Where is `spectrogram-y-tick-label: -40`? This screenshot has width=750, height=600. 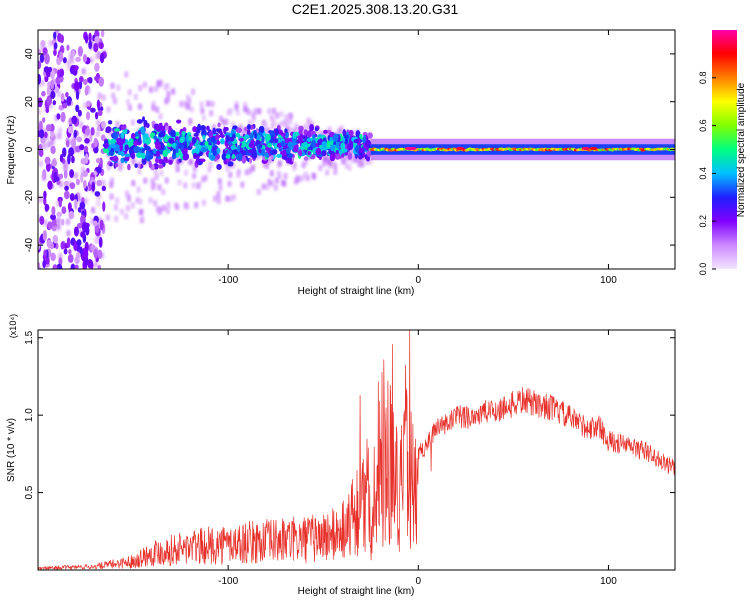
spectrogram-y-tick-label: -40 is located at coordinates (29, 244).